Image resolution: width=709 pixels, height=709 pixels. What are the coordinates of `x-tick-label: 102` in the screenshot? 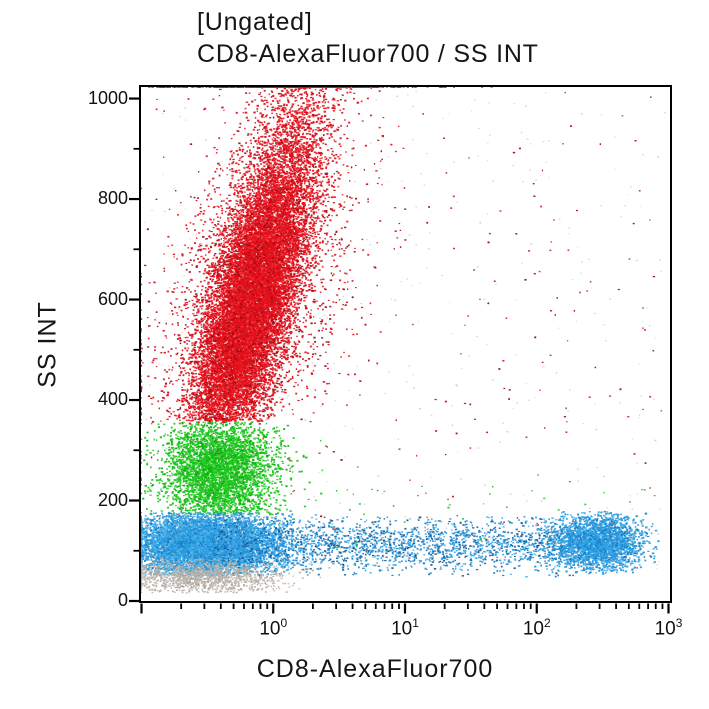 It's located at (537, 628).